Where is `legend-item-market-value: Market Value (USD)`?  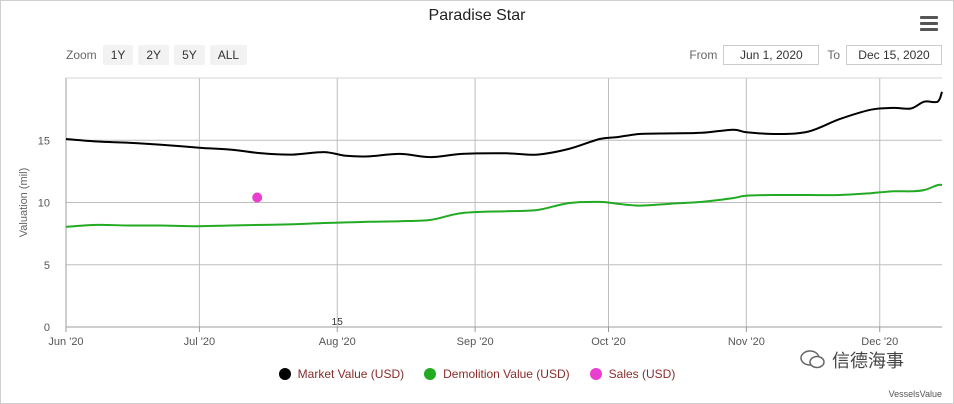
legend-item-market-value: Market Value (USD) is located at coordinates (341, 374).